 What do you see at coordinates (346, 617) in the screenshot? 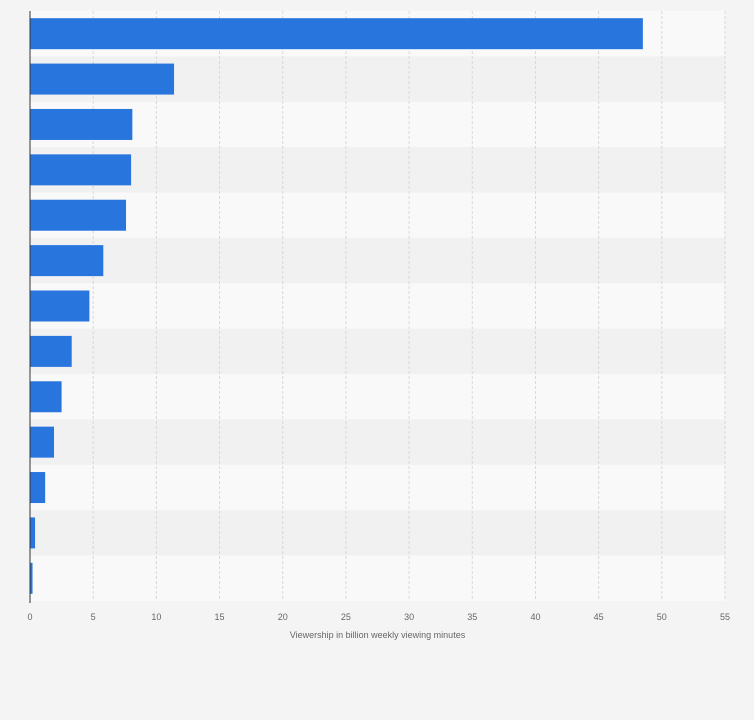
I see `x-tick-label: 25` at bounding box center [346, 617].